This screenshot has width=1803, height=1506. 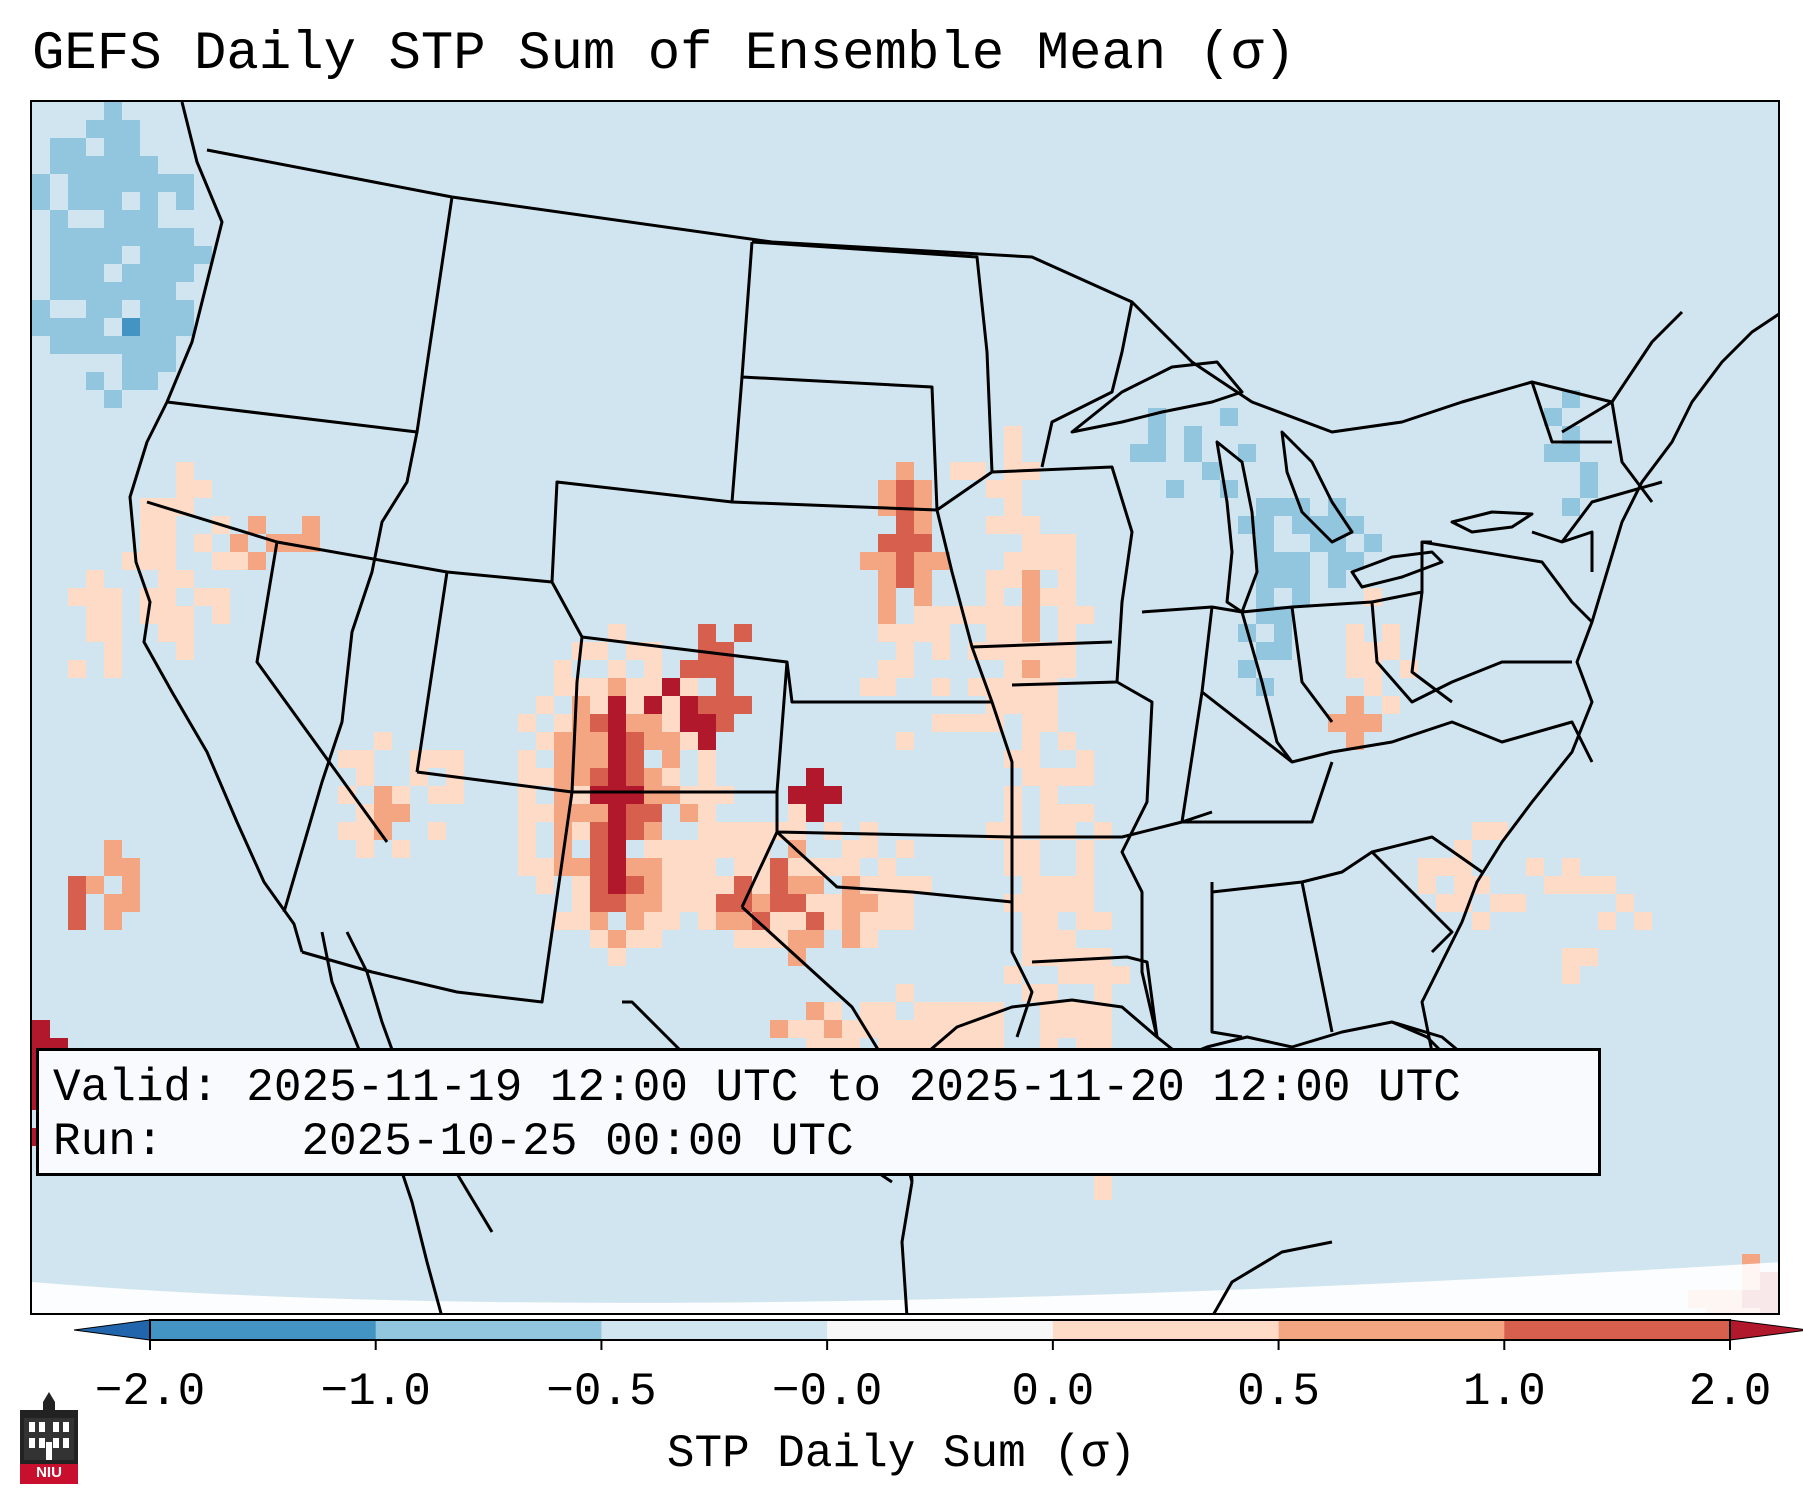 I want to click on colorbar-bin, so click(x=1617, y=1330).